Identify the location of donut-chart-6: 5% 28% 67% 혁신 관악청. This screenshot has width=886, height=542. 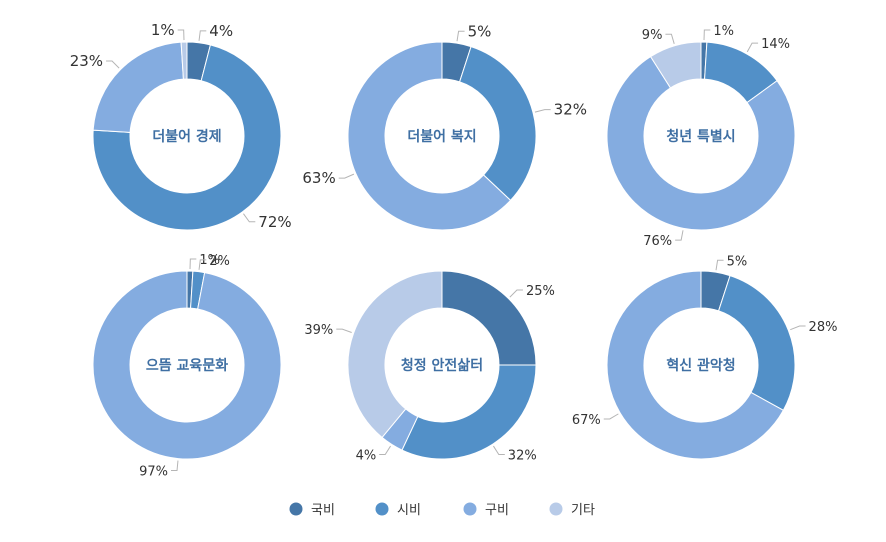
(705, 357).